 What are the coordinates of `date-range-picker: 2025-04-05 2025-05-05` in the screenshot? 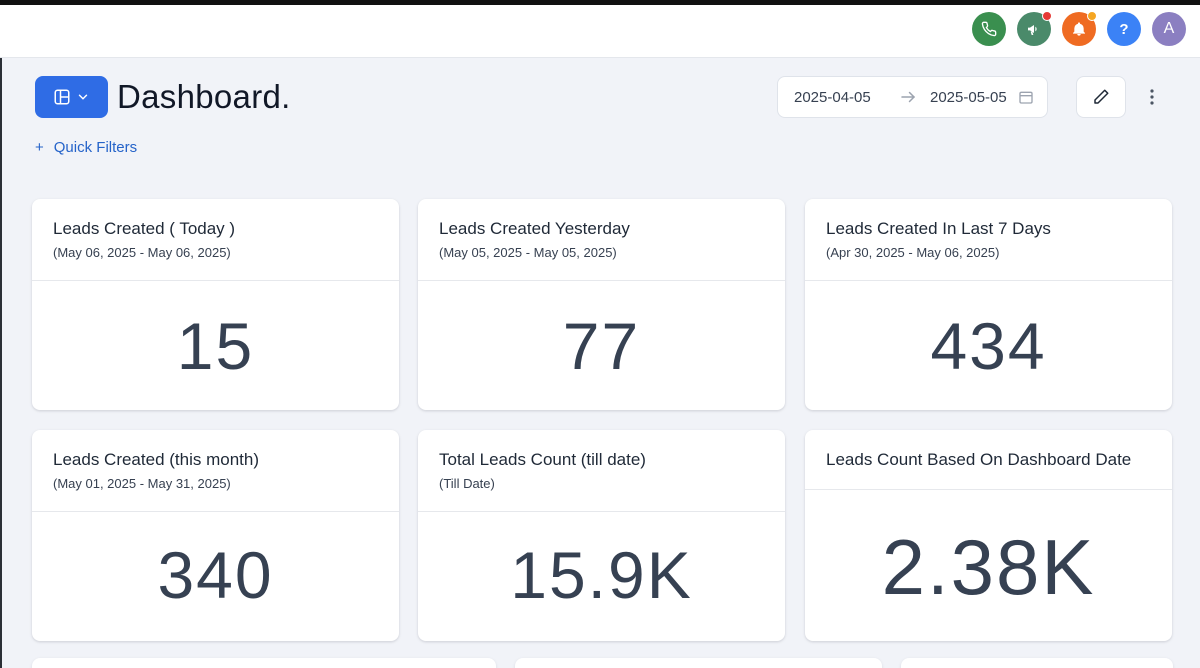 It's located at (912, 97).